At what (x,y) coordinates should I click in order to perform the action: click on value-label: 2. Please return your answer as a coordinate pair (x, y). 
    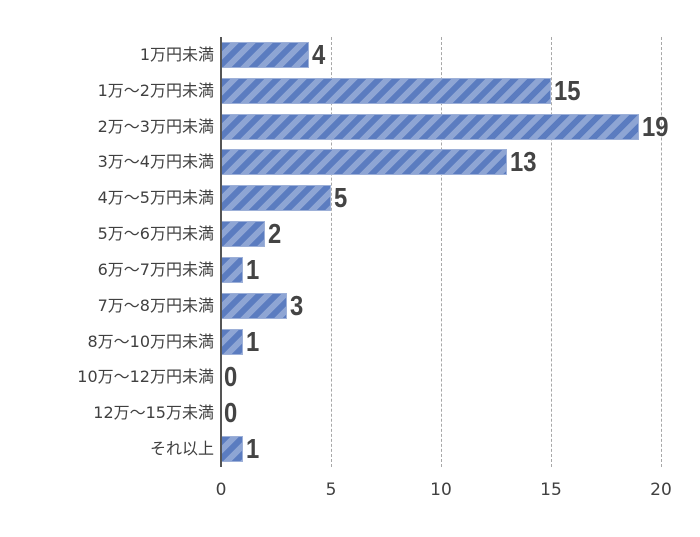
    Looking at the image, I should click on (275, 234).